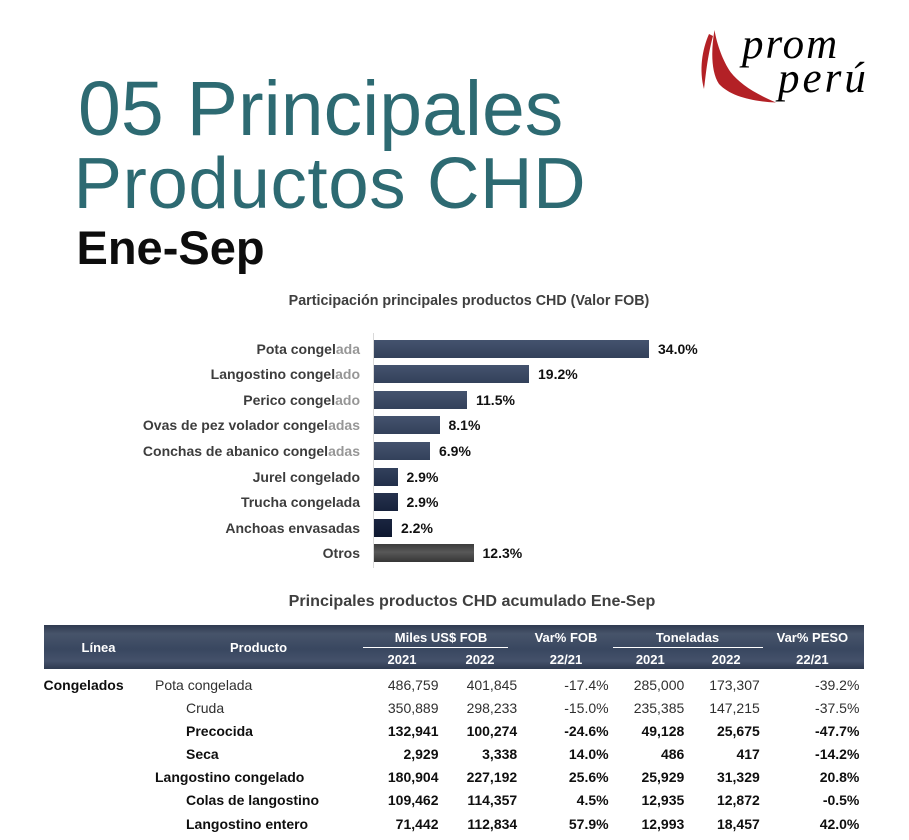  Describe the element at coordinates (822, 78) in the screenshot. I see `svg-text: perú` at that location.